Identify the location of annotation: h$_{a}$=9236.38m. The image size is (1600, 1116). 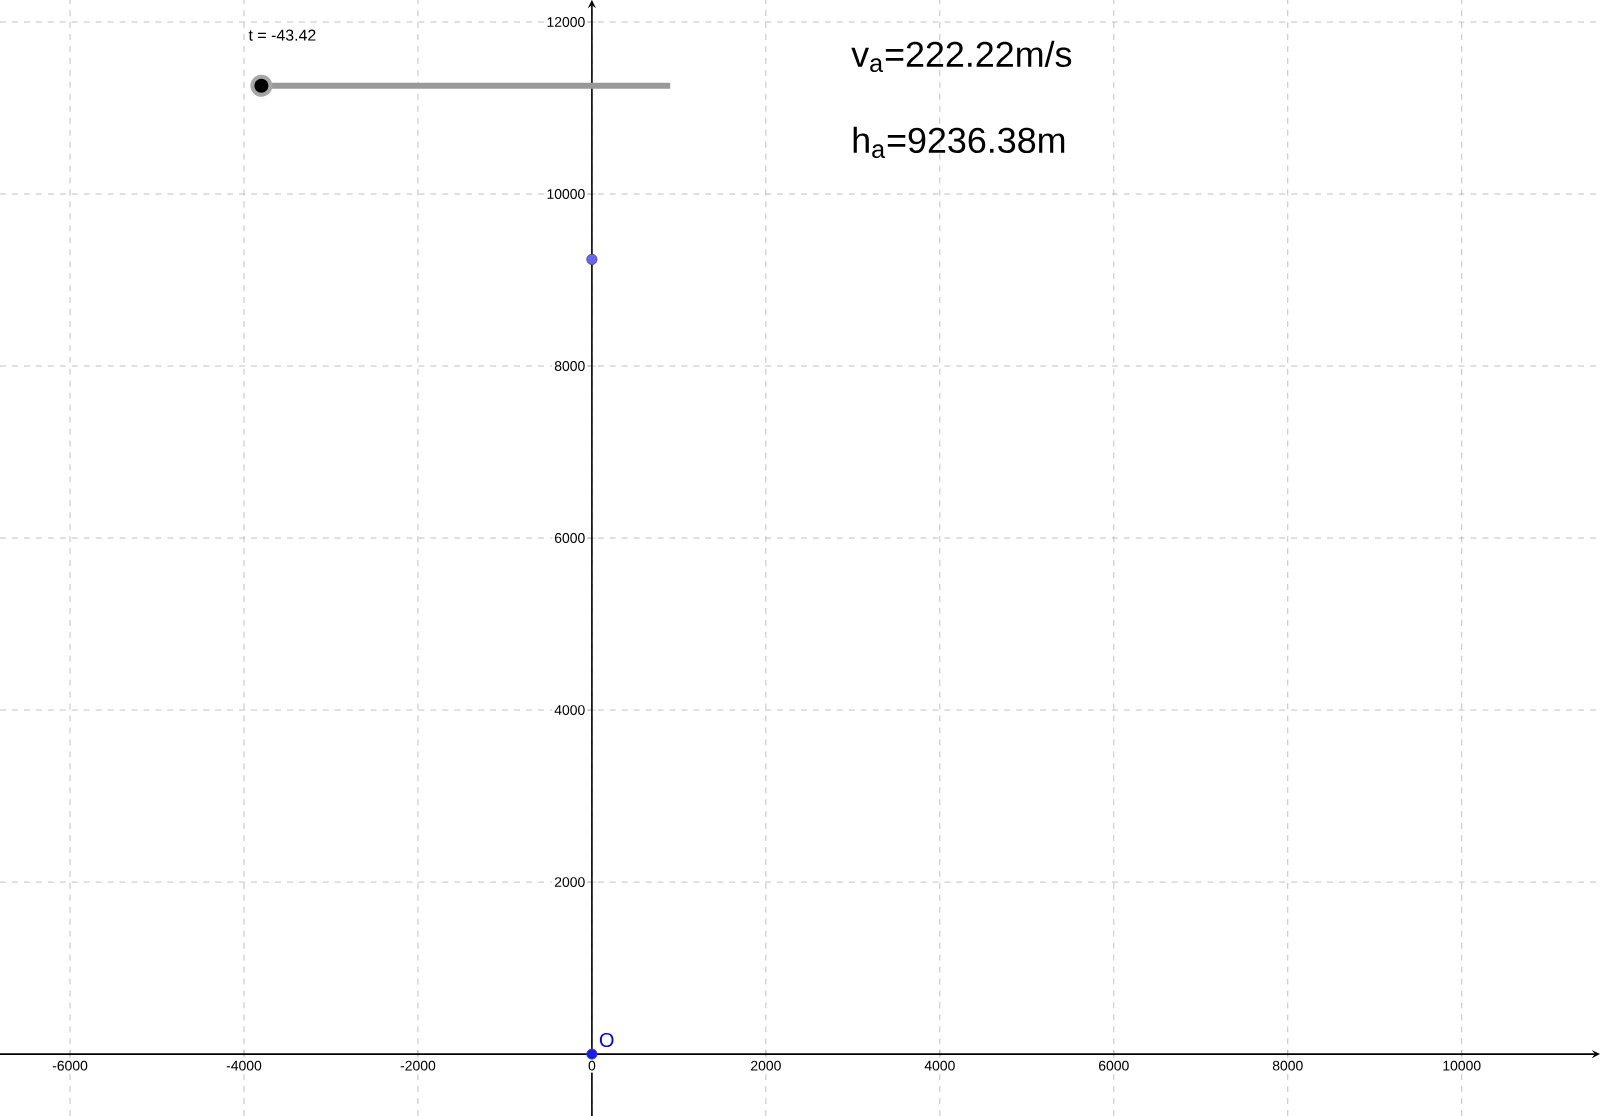
(959, 142).